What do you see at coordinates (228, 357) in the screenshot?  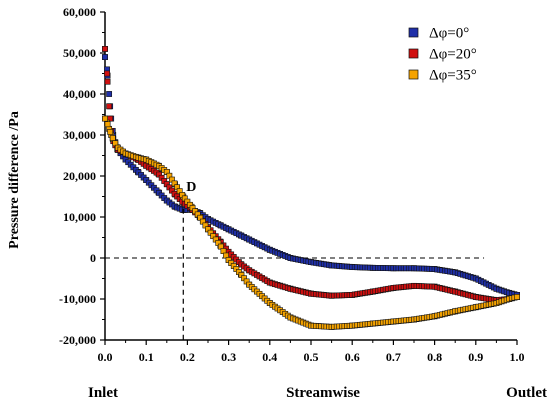 I see `x-tick-label: 0.3` at bounding box center [228, 357].